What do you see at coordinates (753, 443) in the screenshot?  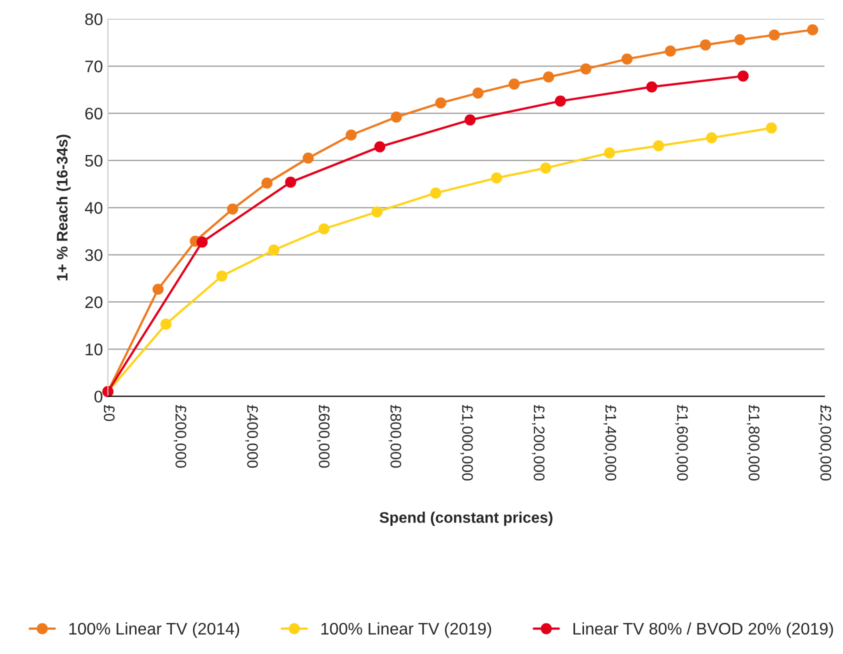 I see `x-tick-label: £1,800,000` at bounding box center [753, 443].